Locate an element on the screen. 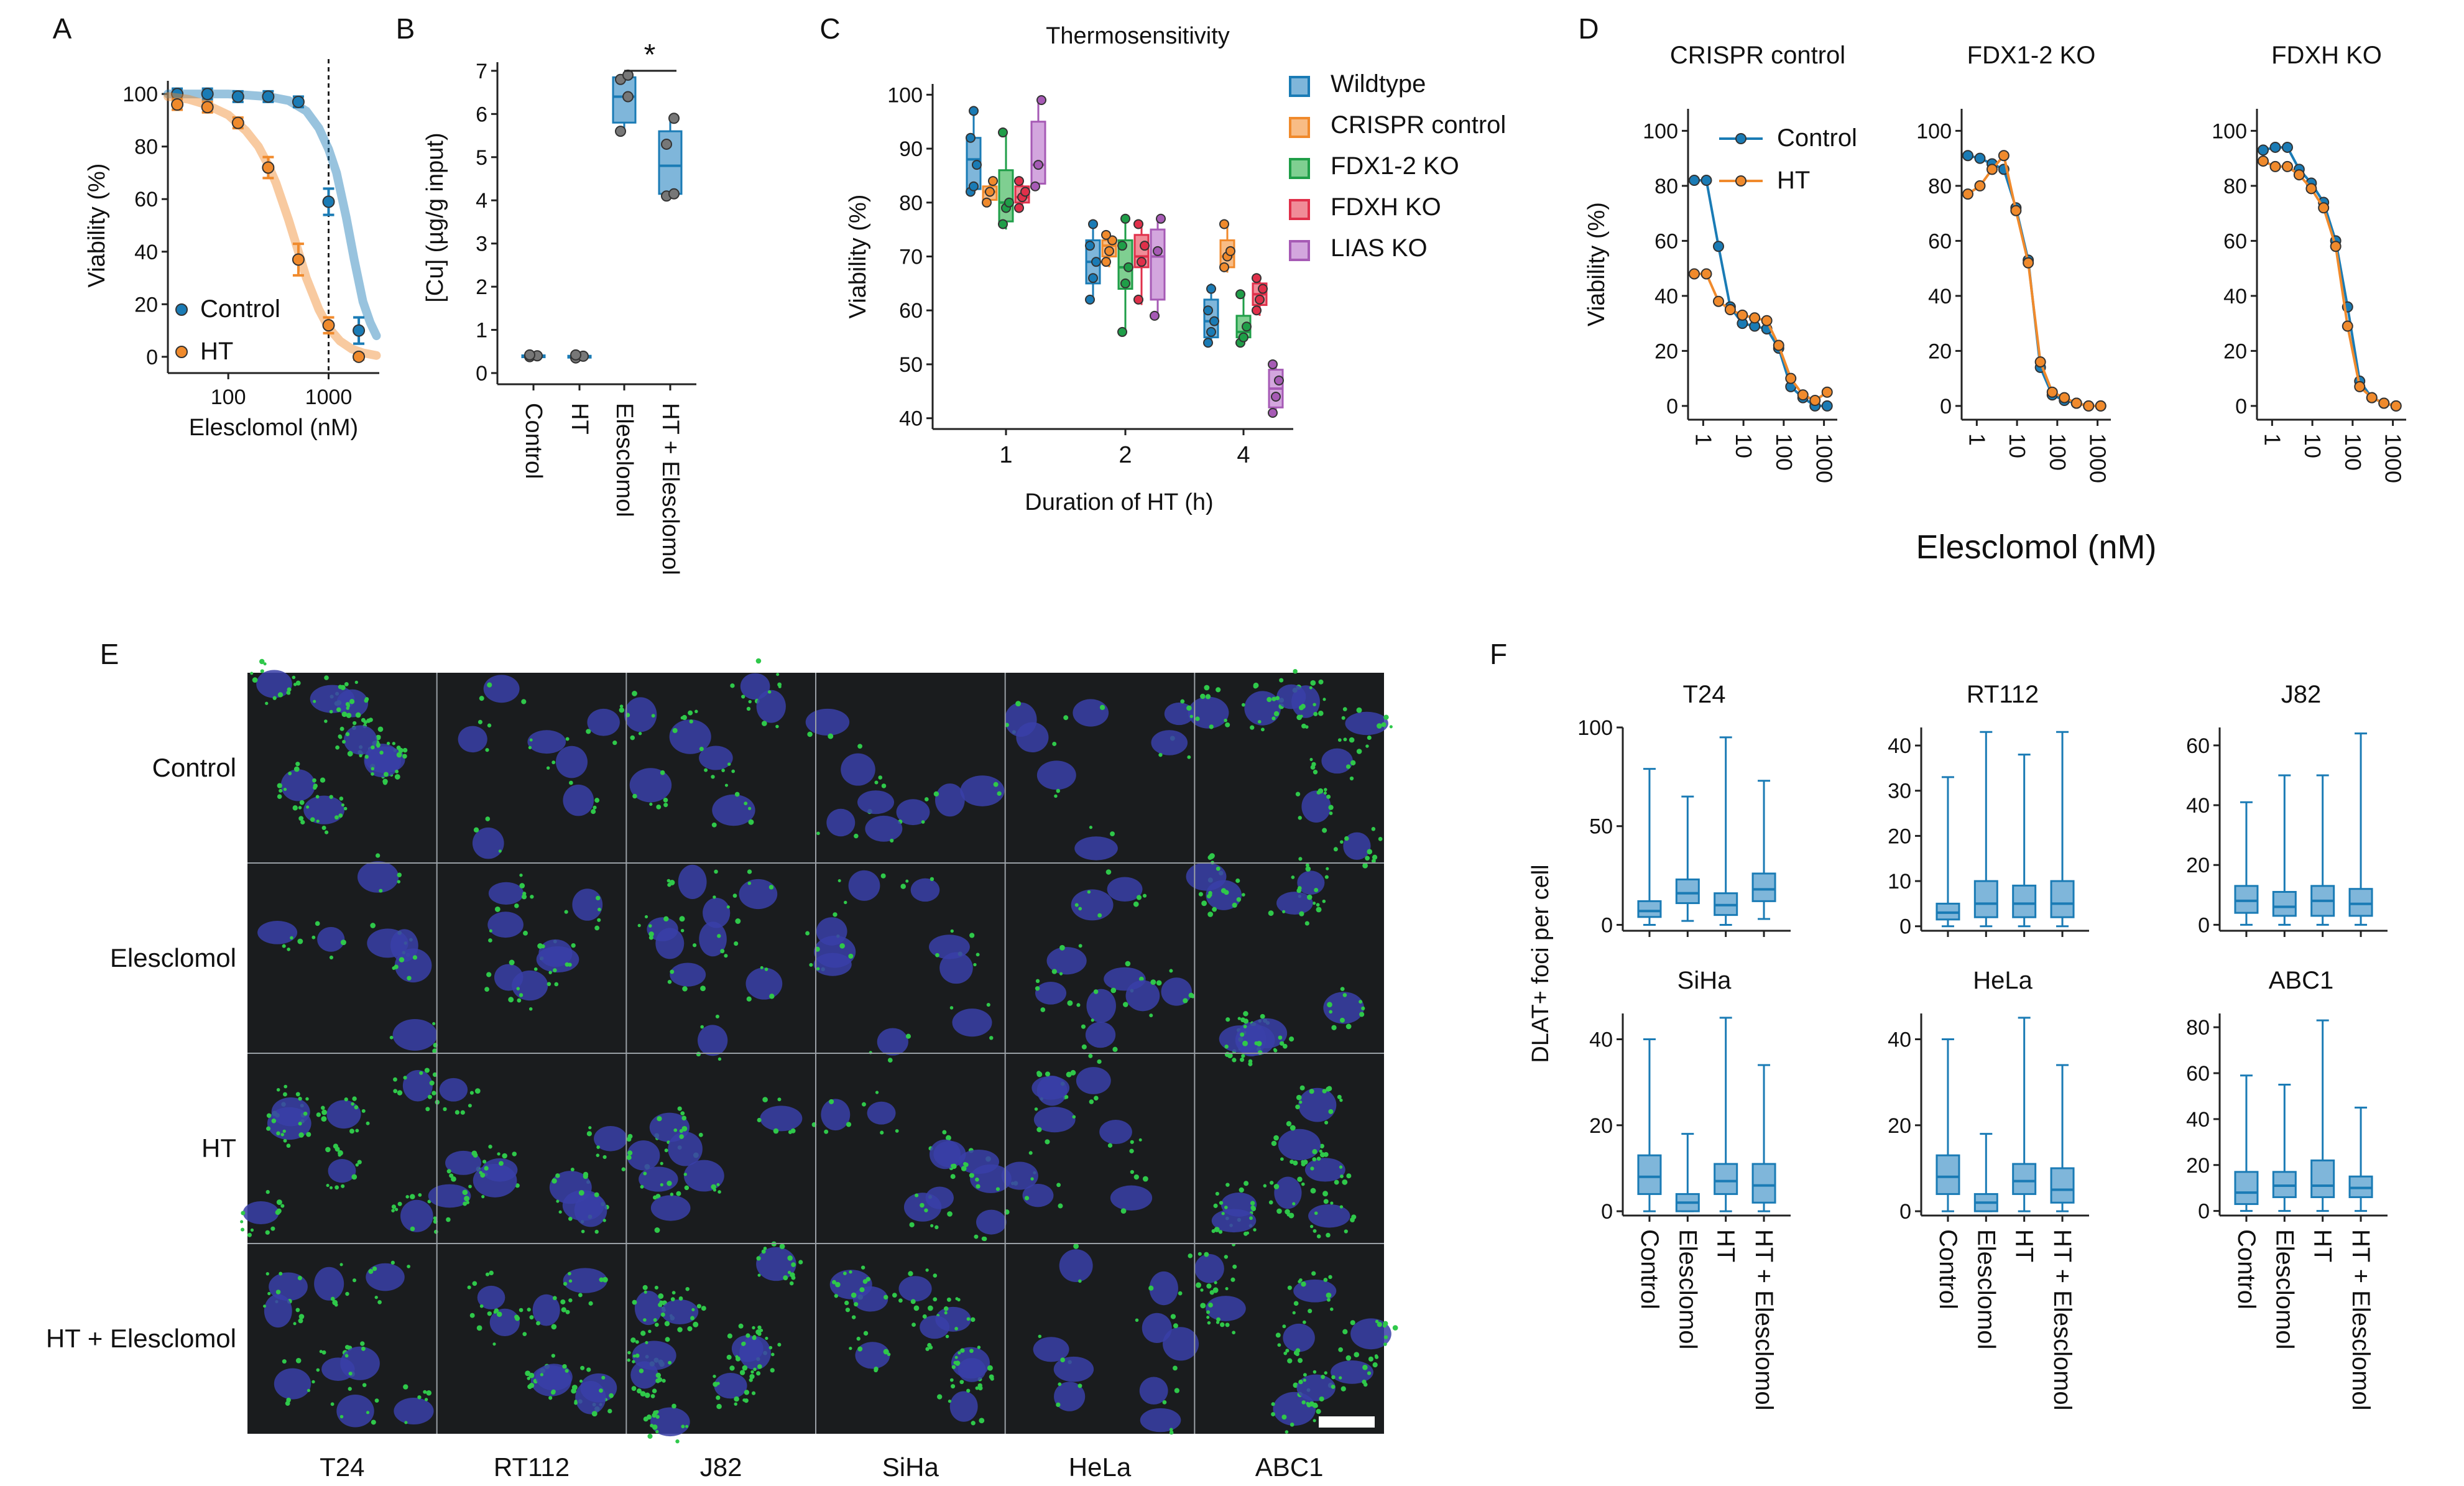 This screenshot has width=2464, height=1486. y-tick-label: 20 is located at coordinates (1940, 351).